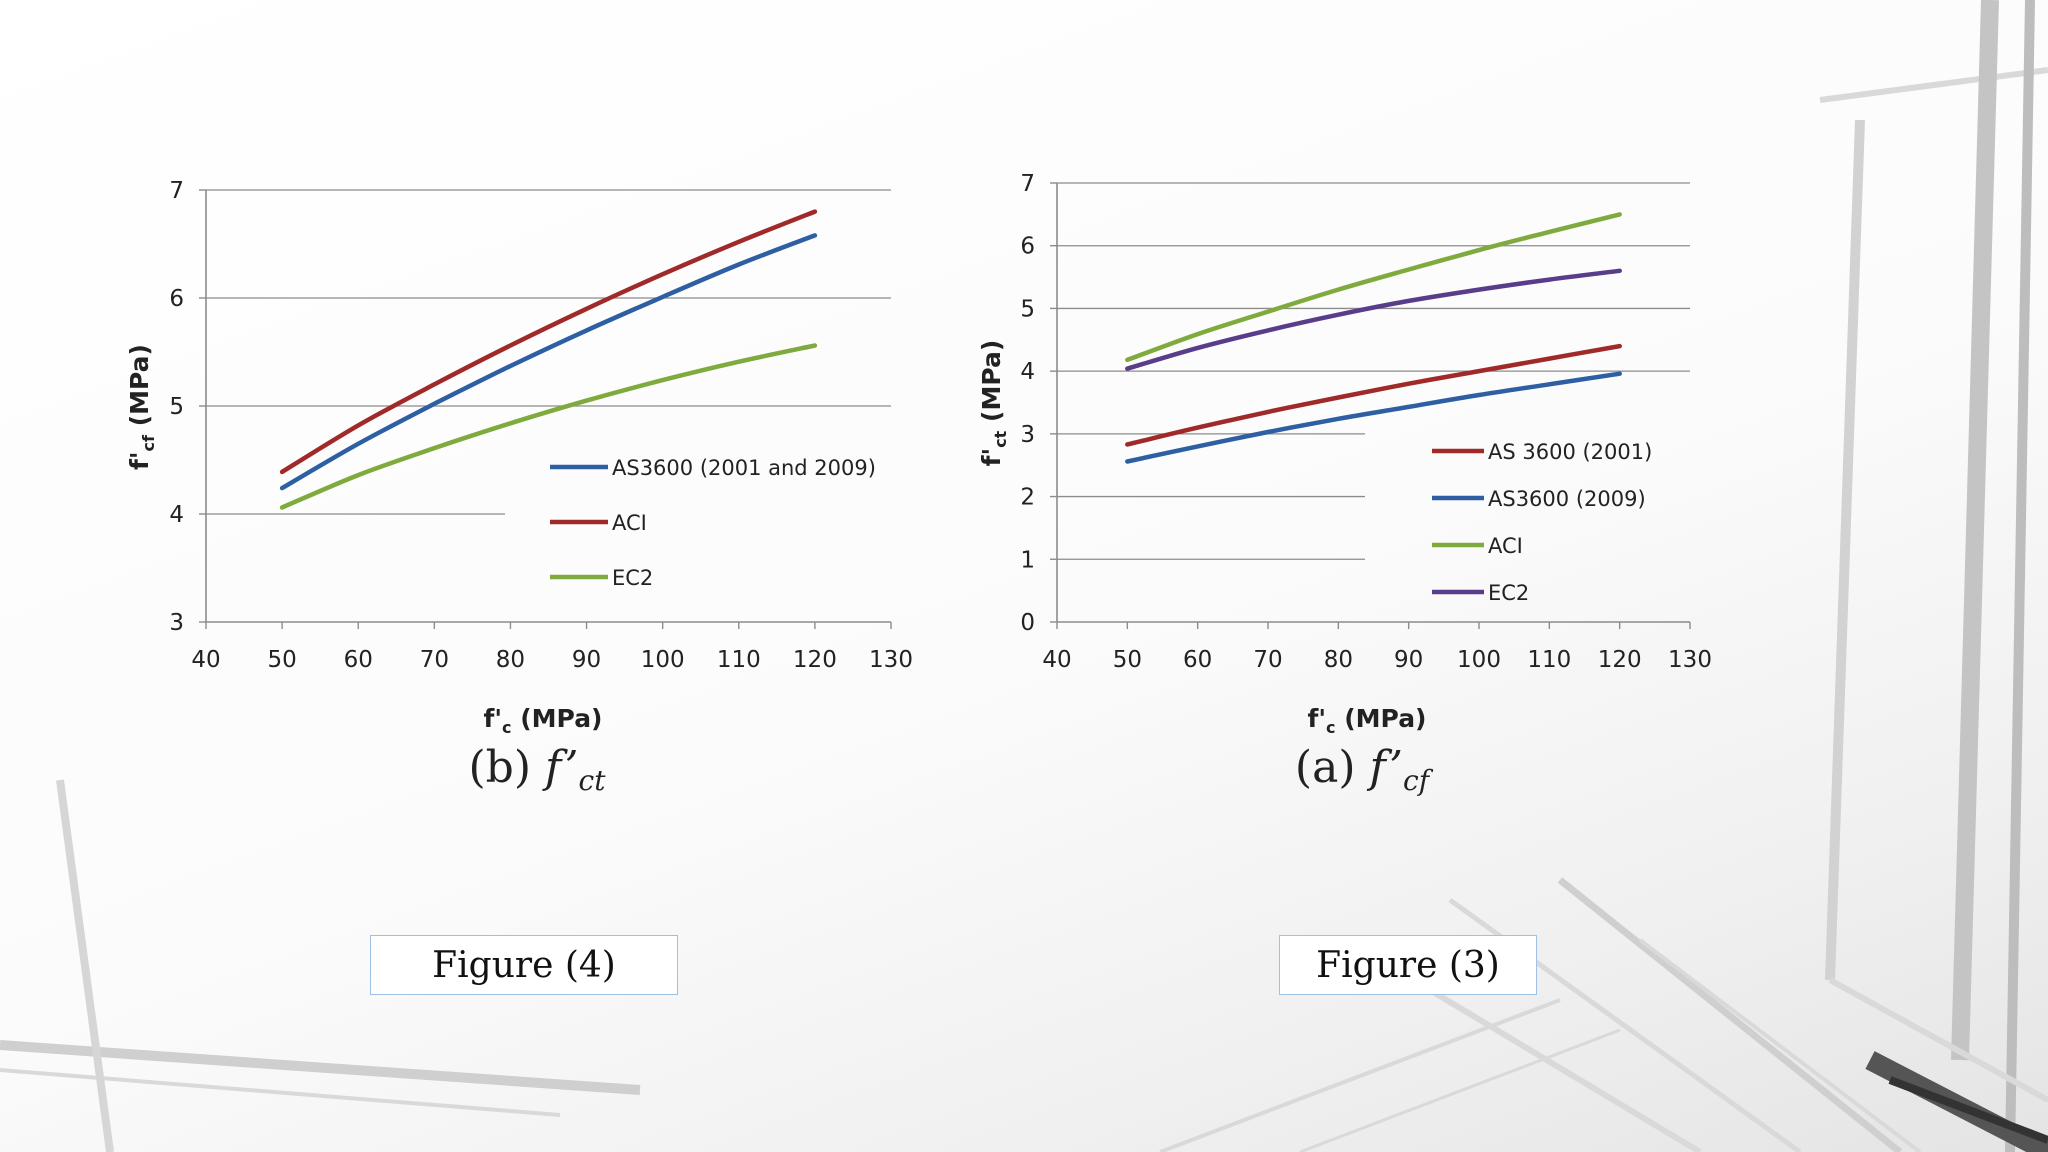  I want to click on legend: AS3600 (2001 and 2009) ACI EC2, so click(713, 523).